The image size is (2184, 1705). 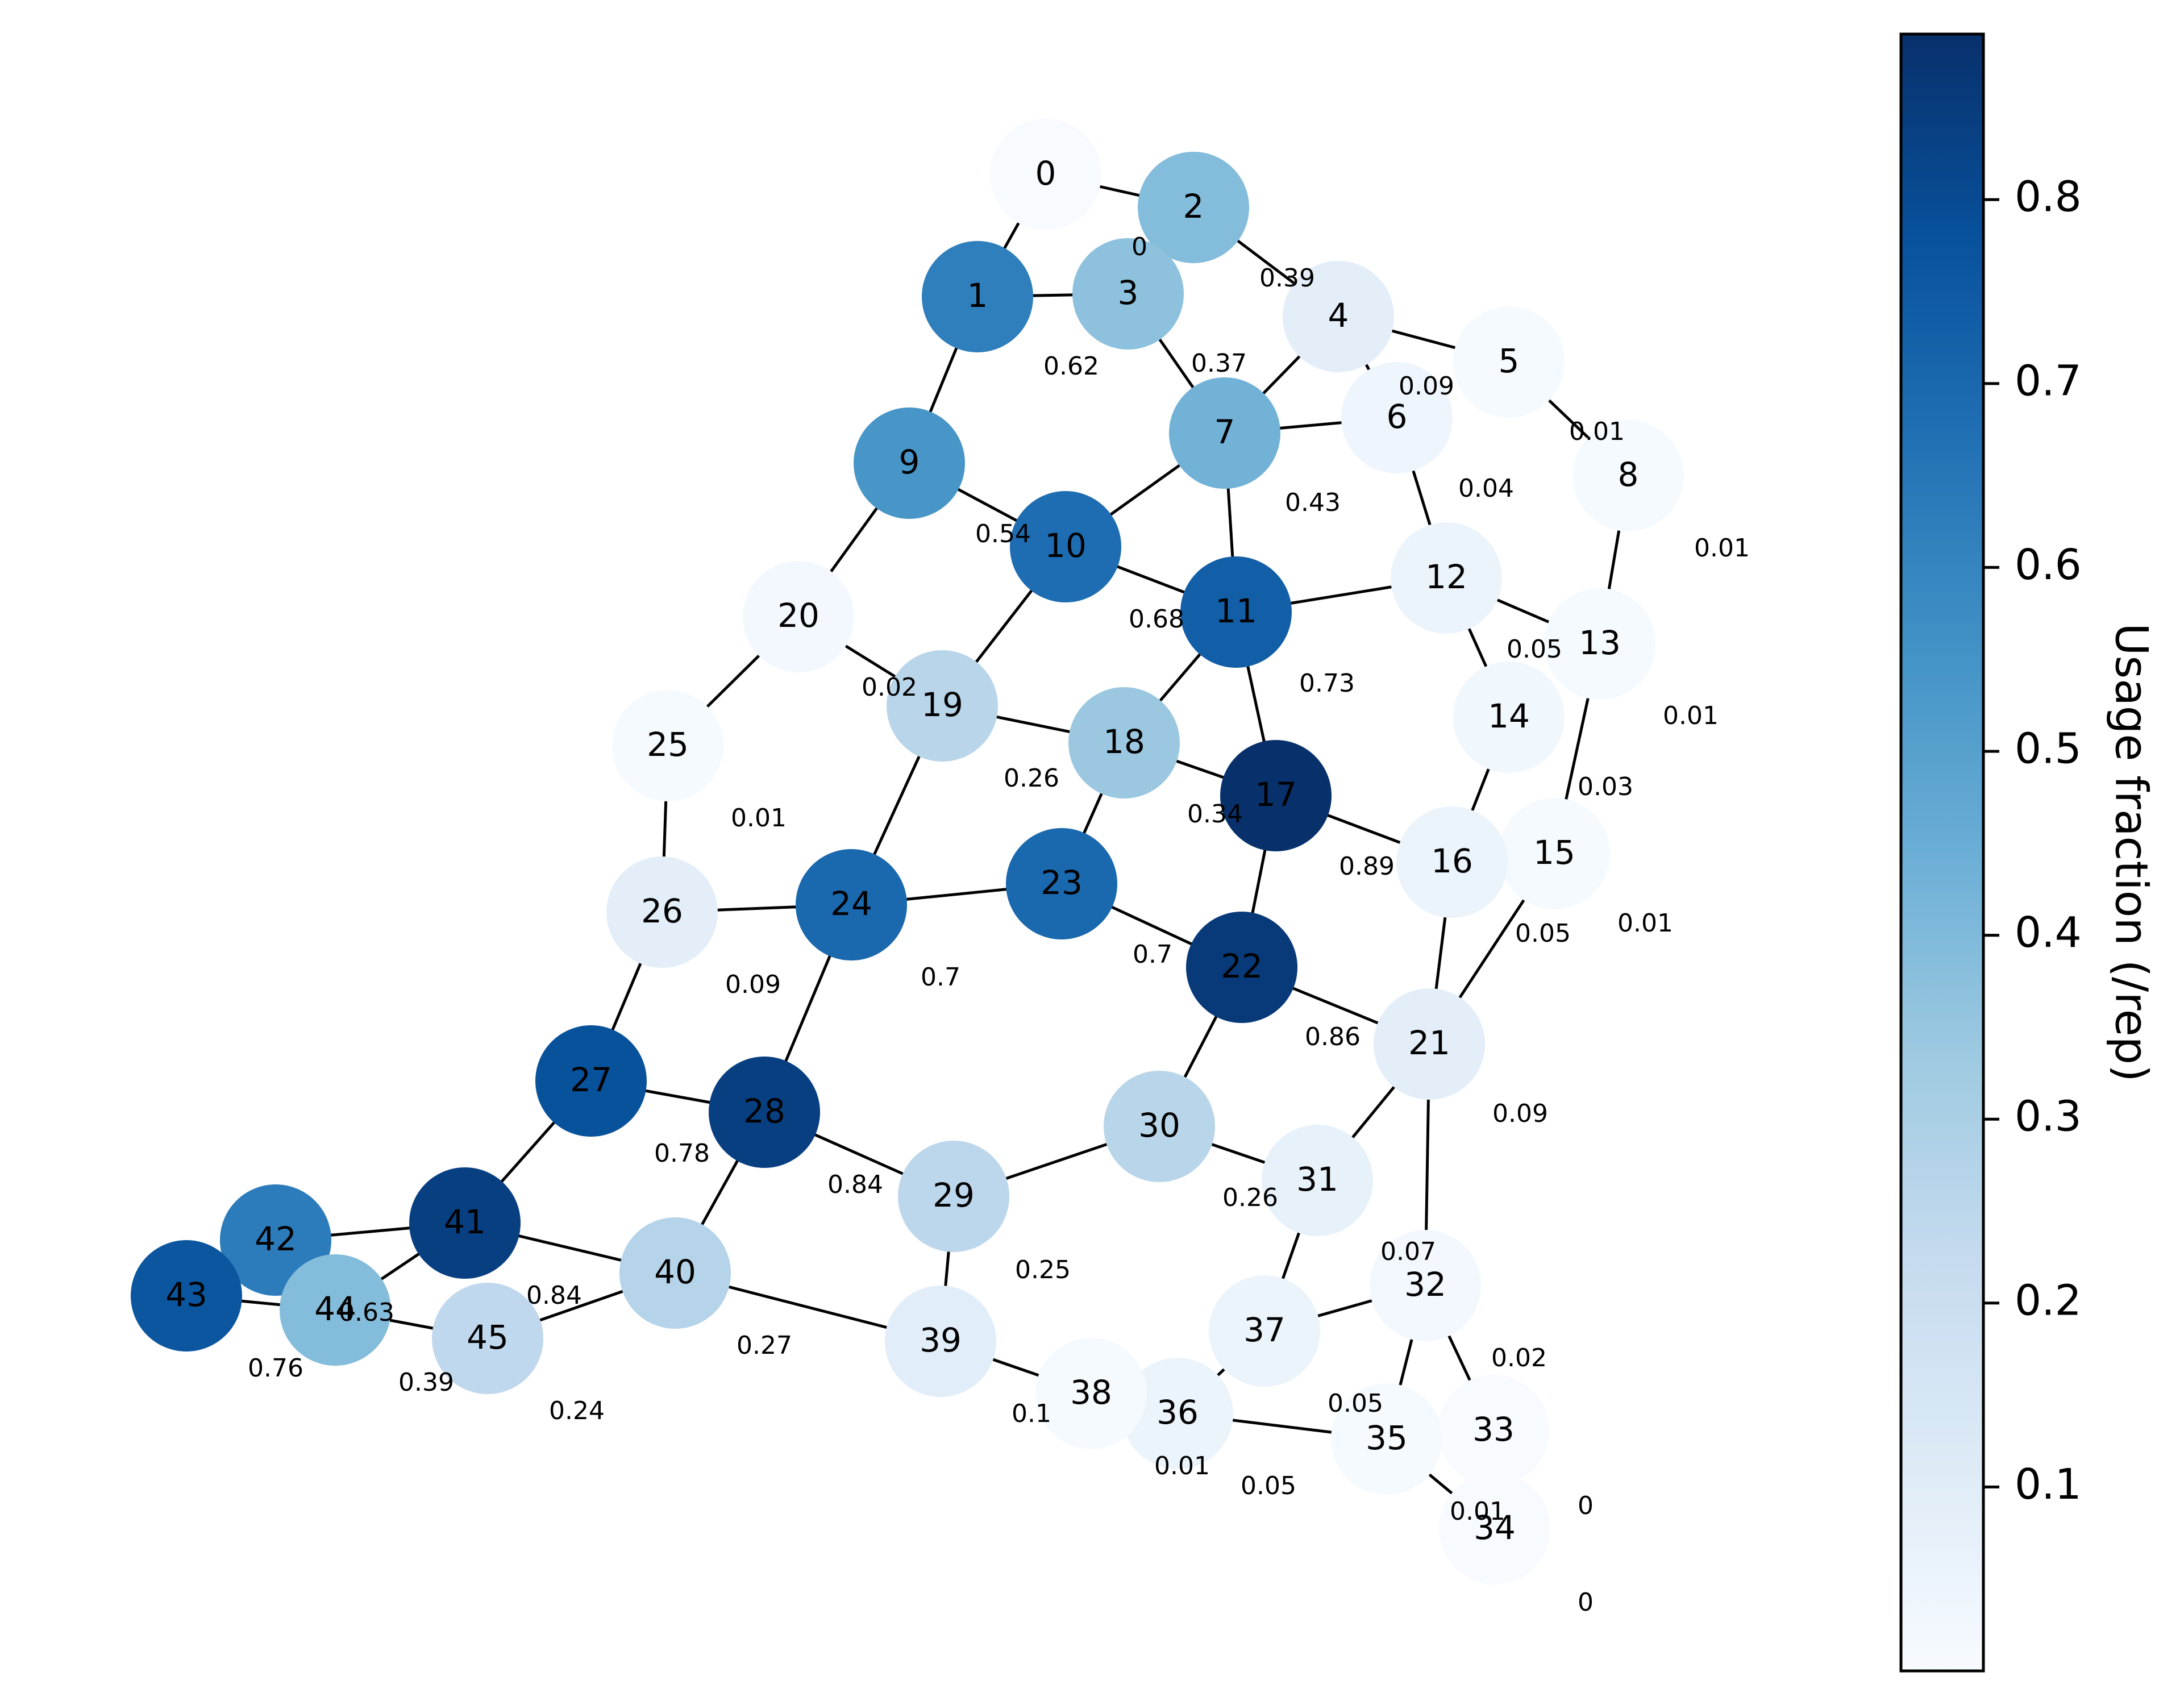 I want to click on node-label: 40, so click(x=675, y=1272).